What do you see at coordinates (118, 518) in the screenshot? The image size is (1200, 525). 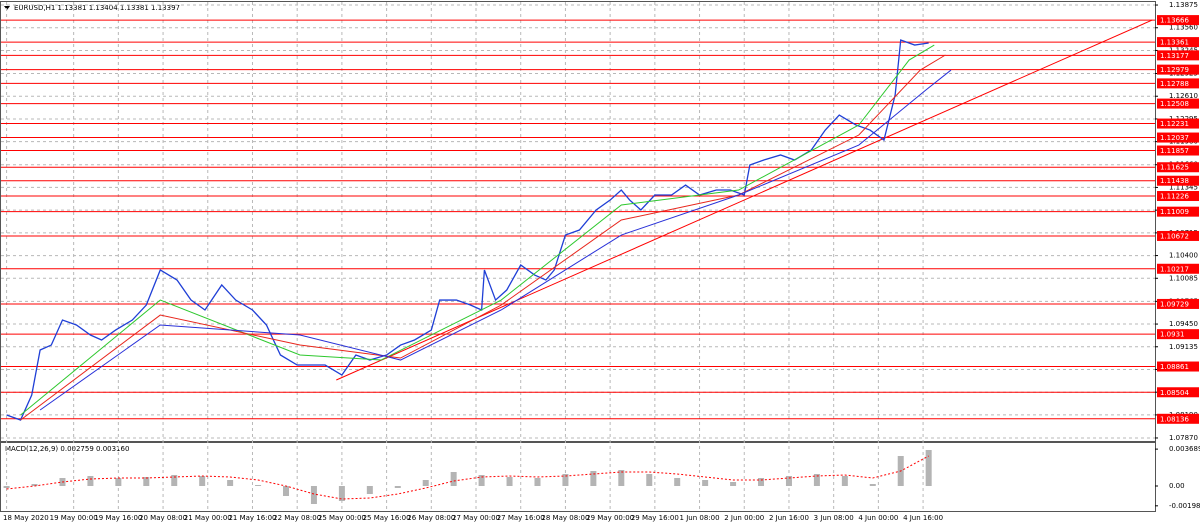 I see `x-tick-label: 19 May 16:00` at bounding box center [118, 518].